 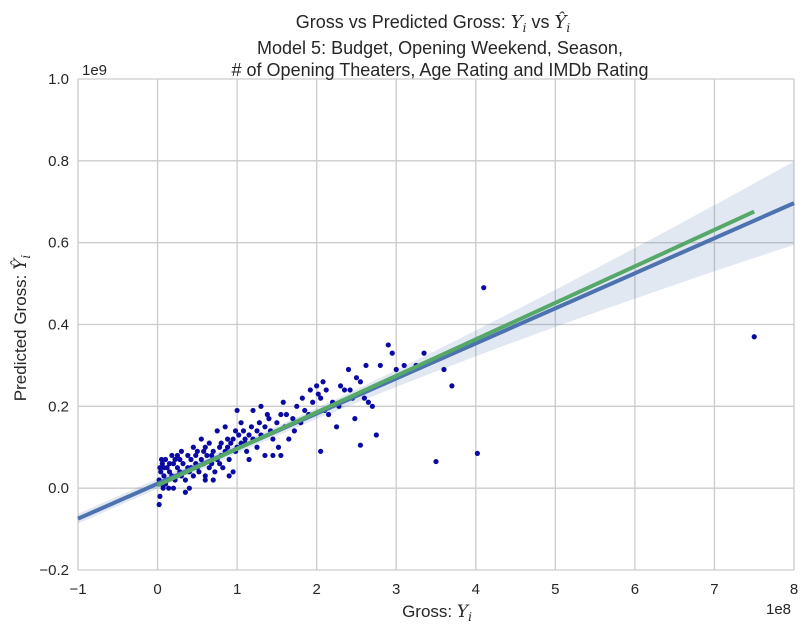 I want to click on x-tick-label: −1, so click(x=77, y=589).